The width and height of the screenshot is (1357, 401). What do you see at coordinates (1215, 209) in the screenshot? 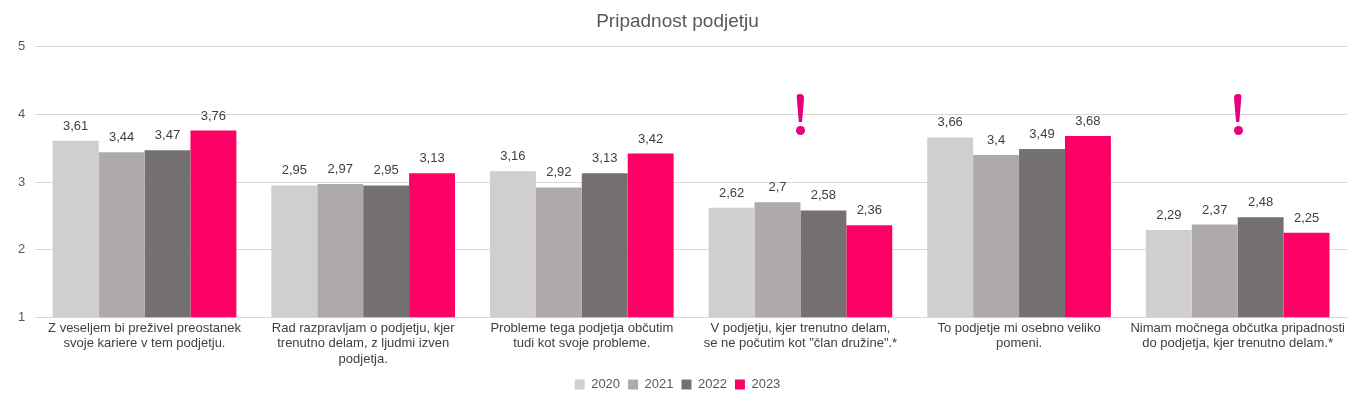
I see `data-label: 2,37` at bounding box center [1215, 209].